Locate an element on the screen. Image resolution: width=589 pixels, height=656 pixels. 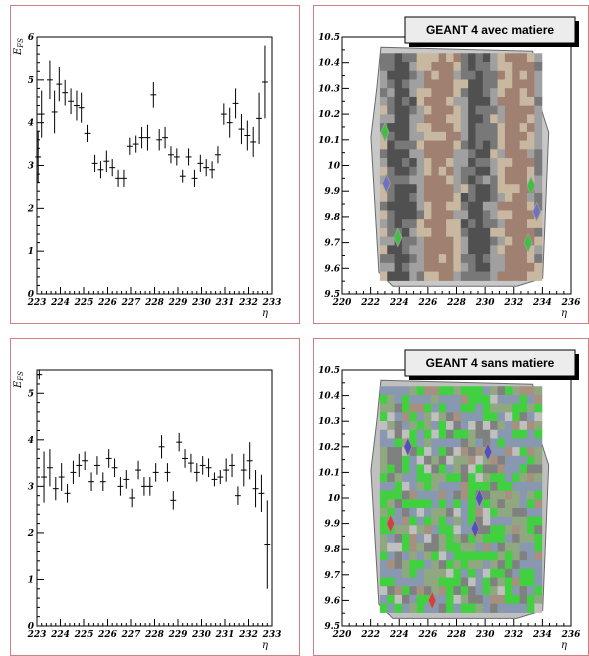
y-tick-label: 6 is located at coordinates (31, 38).